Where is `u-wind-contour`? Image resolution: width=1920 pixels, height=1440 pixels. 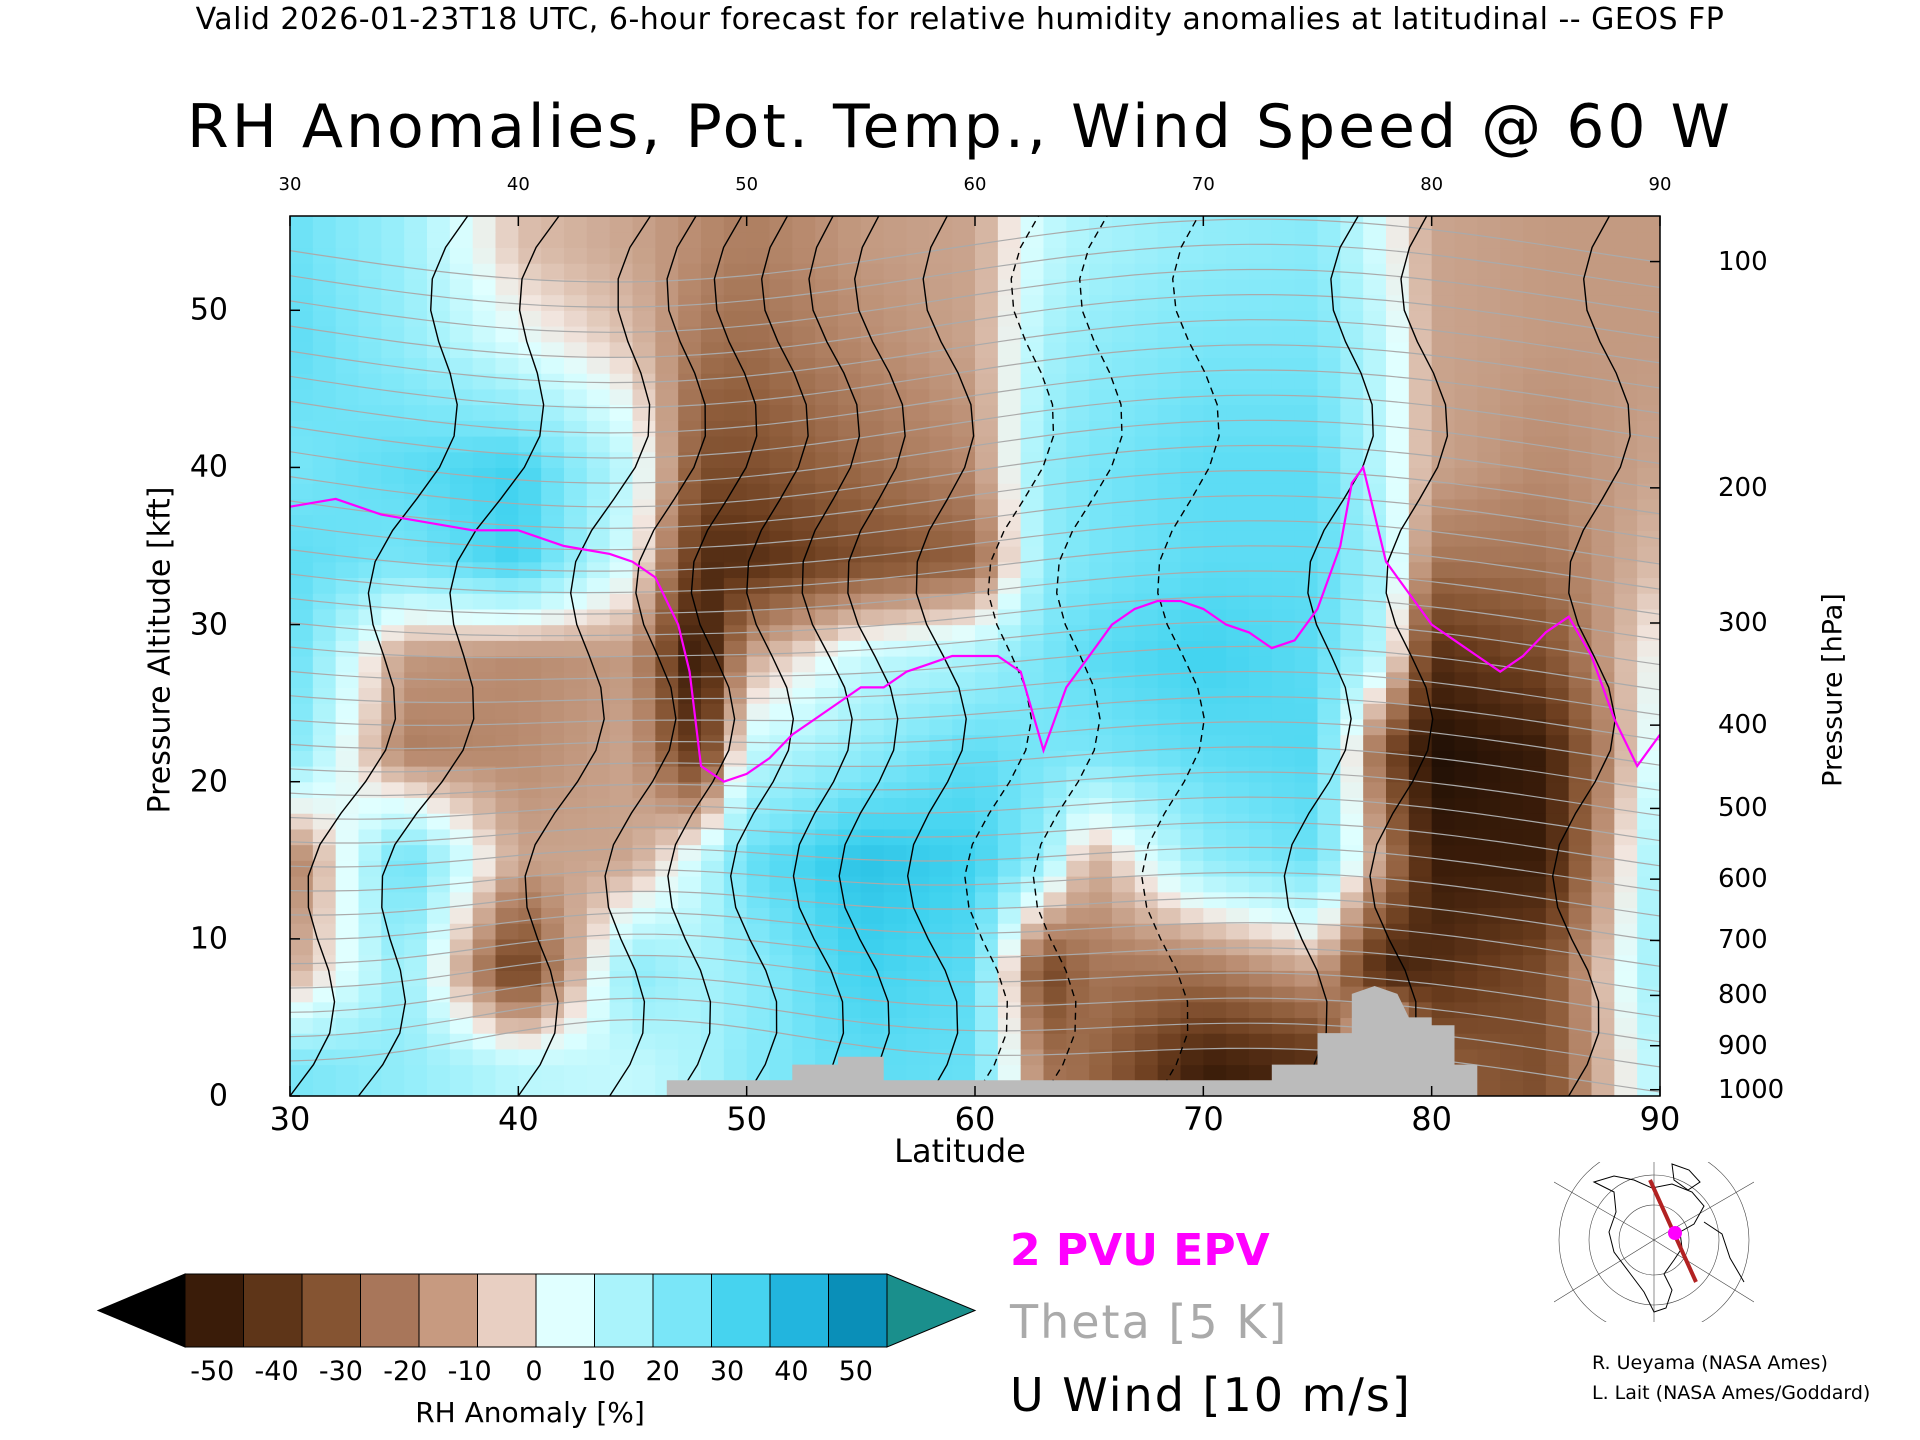 u-wind-contour is located at coordinates (712, 656).